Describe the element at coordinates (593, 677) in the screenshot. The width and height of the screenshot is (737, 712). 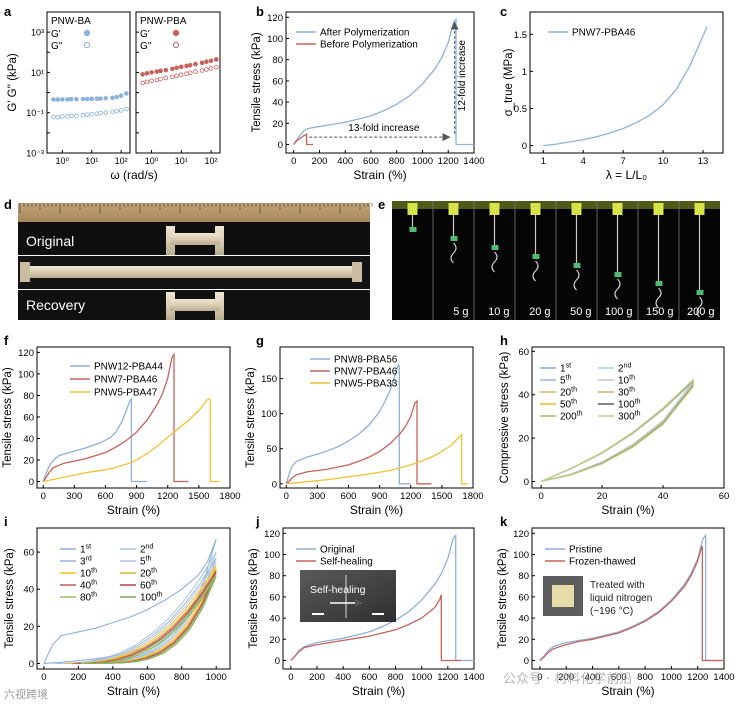
I see `x-tick-label: 400` at that location.